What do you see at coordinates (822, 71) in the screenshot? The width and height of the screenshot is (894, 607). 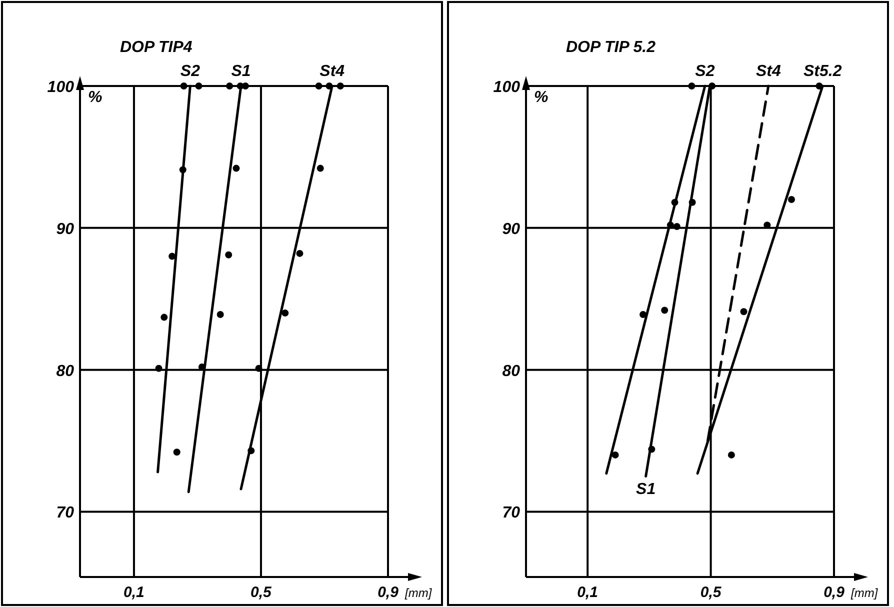 I see `series-label: St5.2` at bounding box center [822, 71].